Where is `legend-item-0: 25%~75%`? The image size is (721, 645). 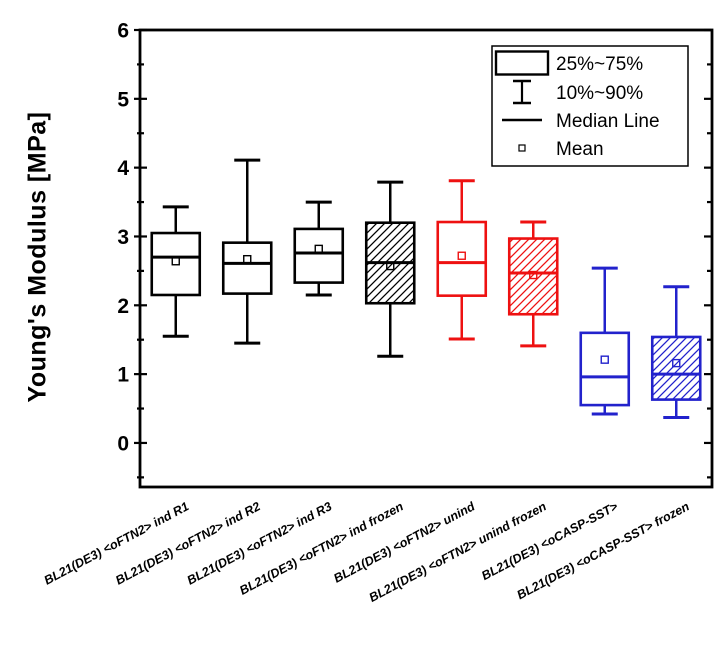 legend-item-0: 25%~75% is located at coordinates (568, 63).